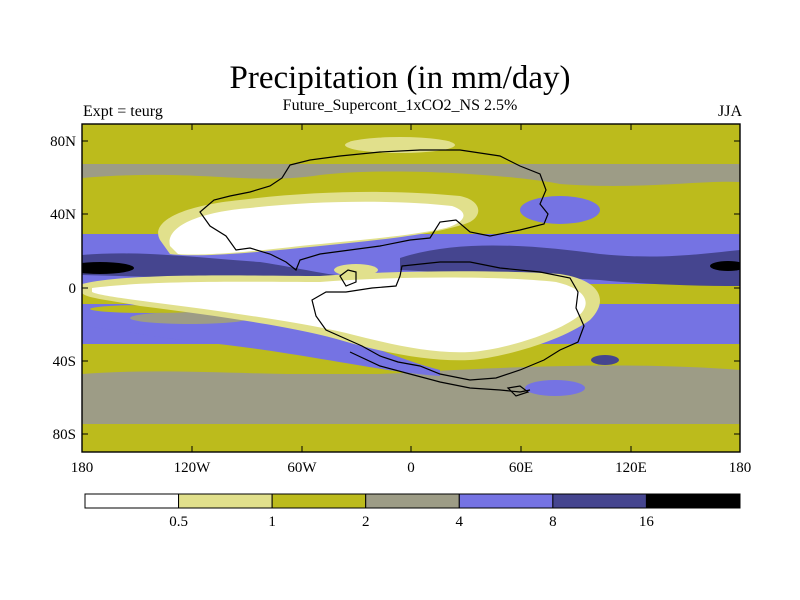 This screenshot has width=800, height=600. What do you see at coordinates (108, 268) in the screenshot?
I see `heavy-rain-west` at bounding box center [108, 268].